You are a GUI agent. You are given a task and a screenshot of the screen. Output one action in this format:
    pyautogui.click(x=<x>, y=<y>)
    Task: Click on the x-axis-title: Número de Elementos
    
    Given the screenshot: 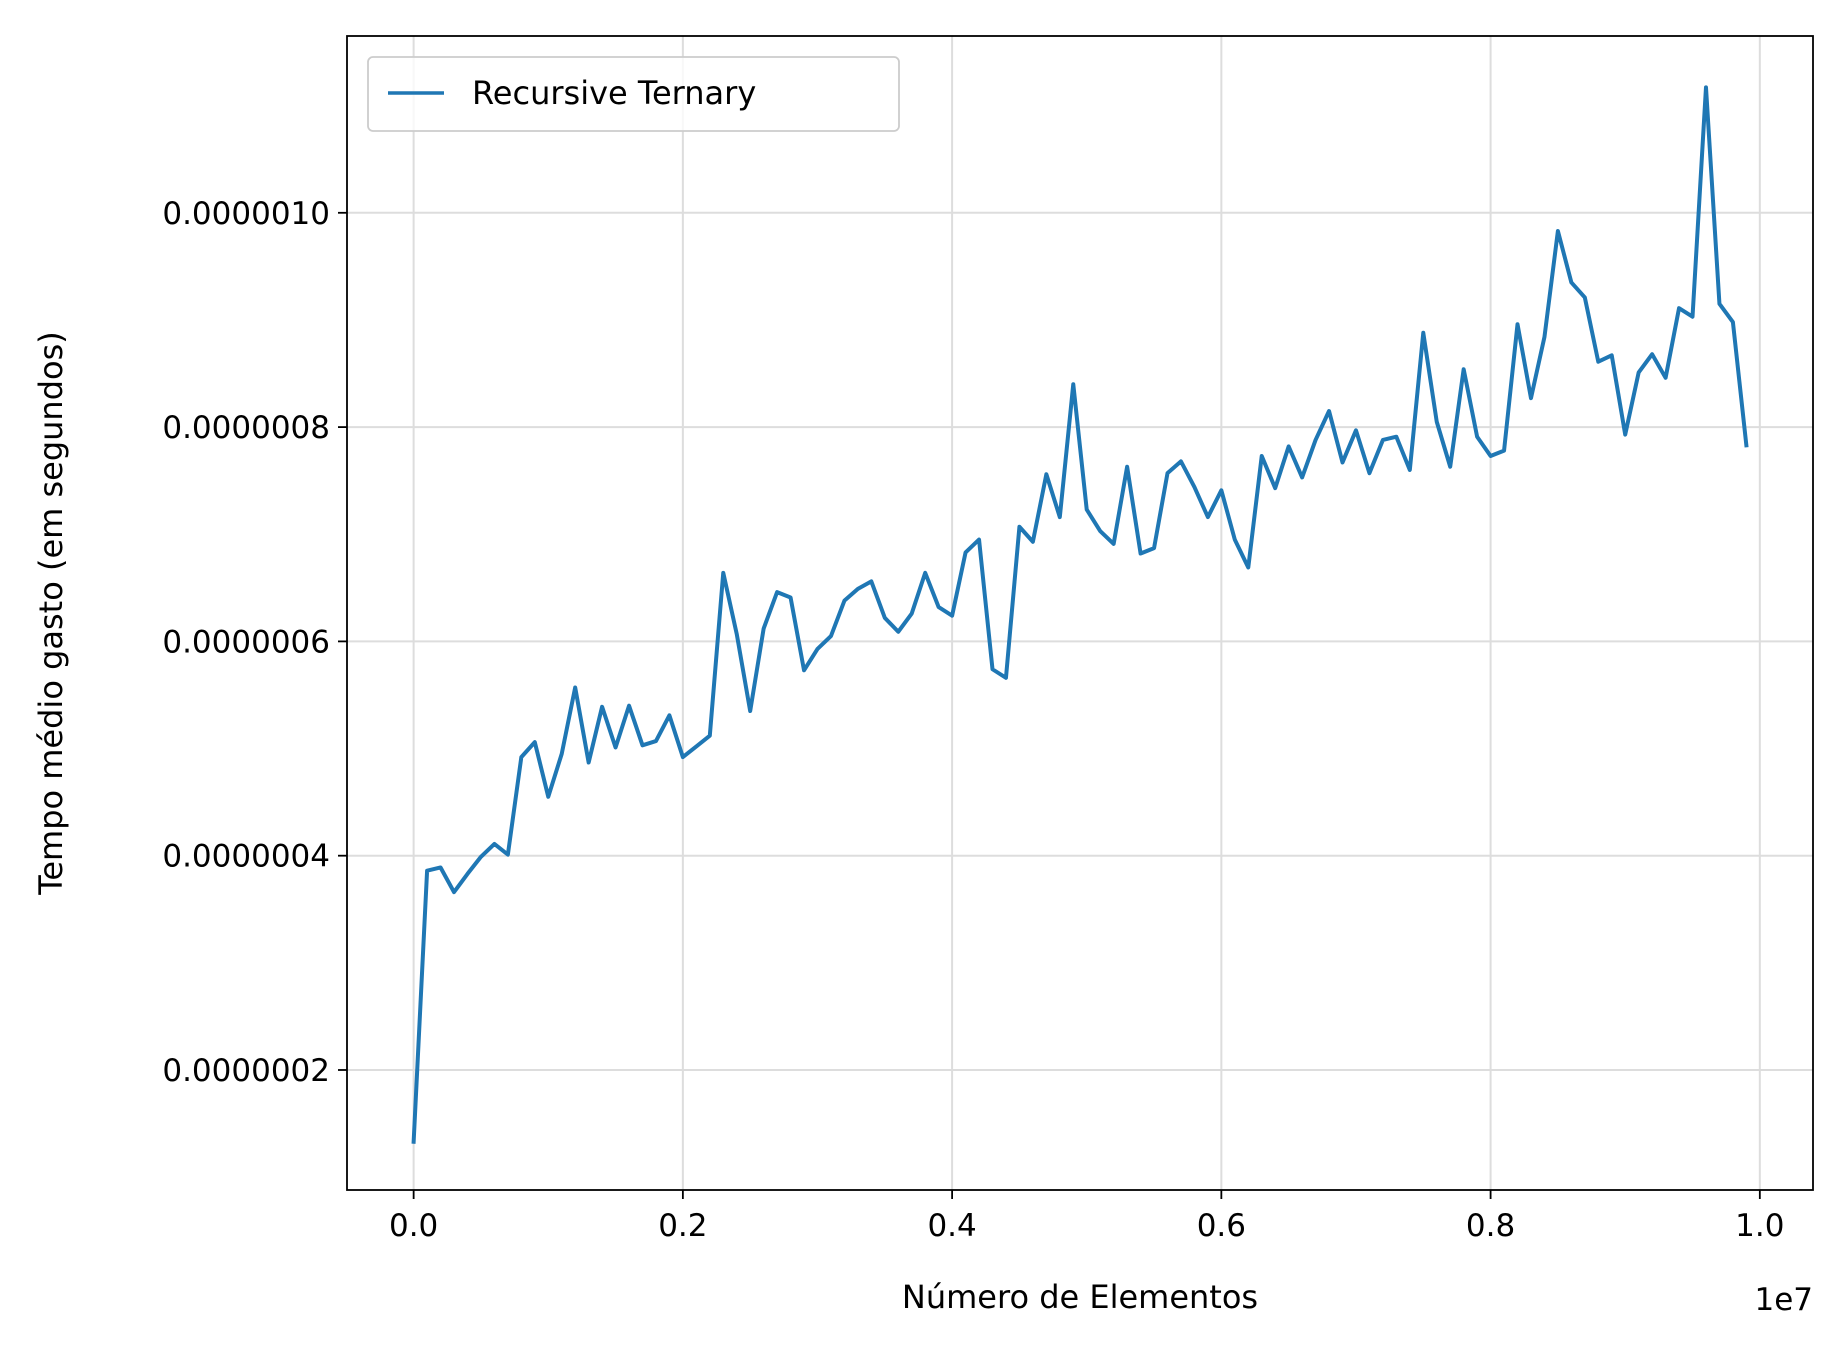 What is the action you would take?
    pyautogui.click(x=1080, y=1297)
    